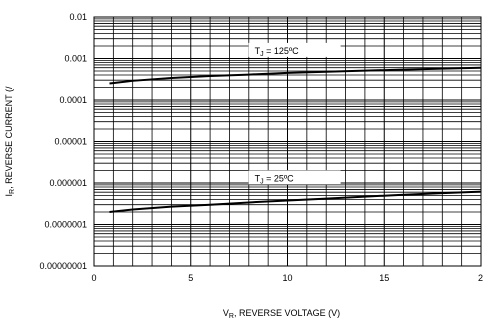  What do you see at coordinates (70, 142) in the screenshot?
I see `y-tick-label: 0.00001` at bounding box center [70, 142].